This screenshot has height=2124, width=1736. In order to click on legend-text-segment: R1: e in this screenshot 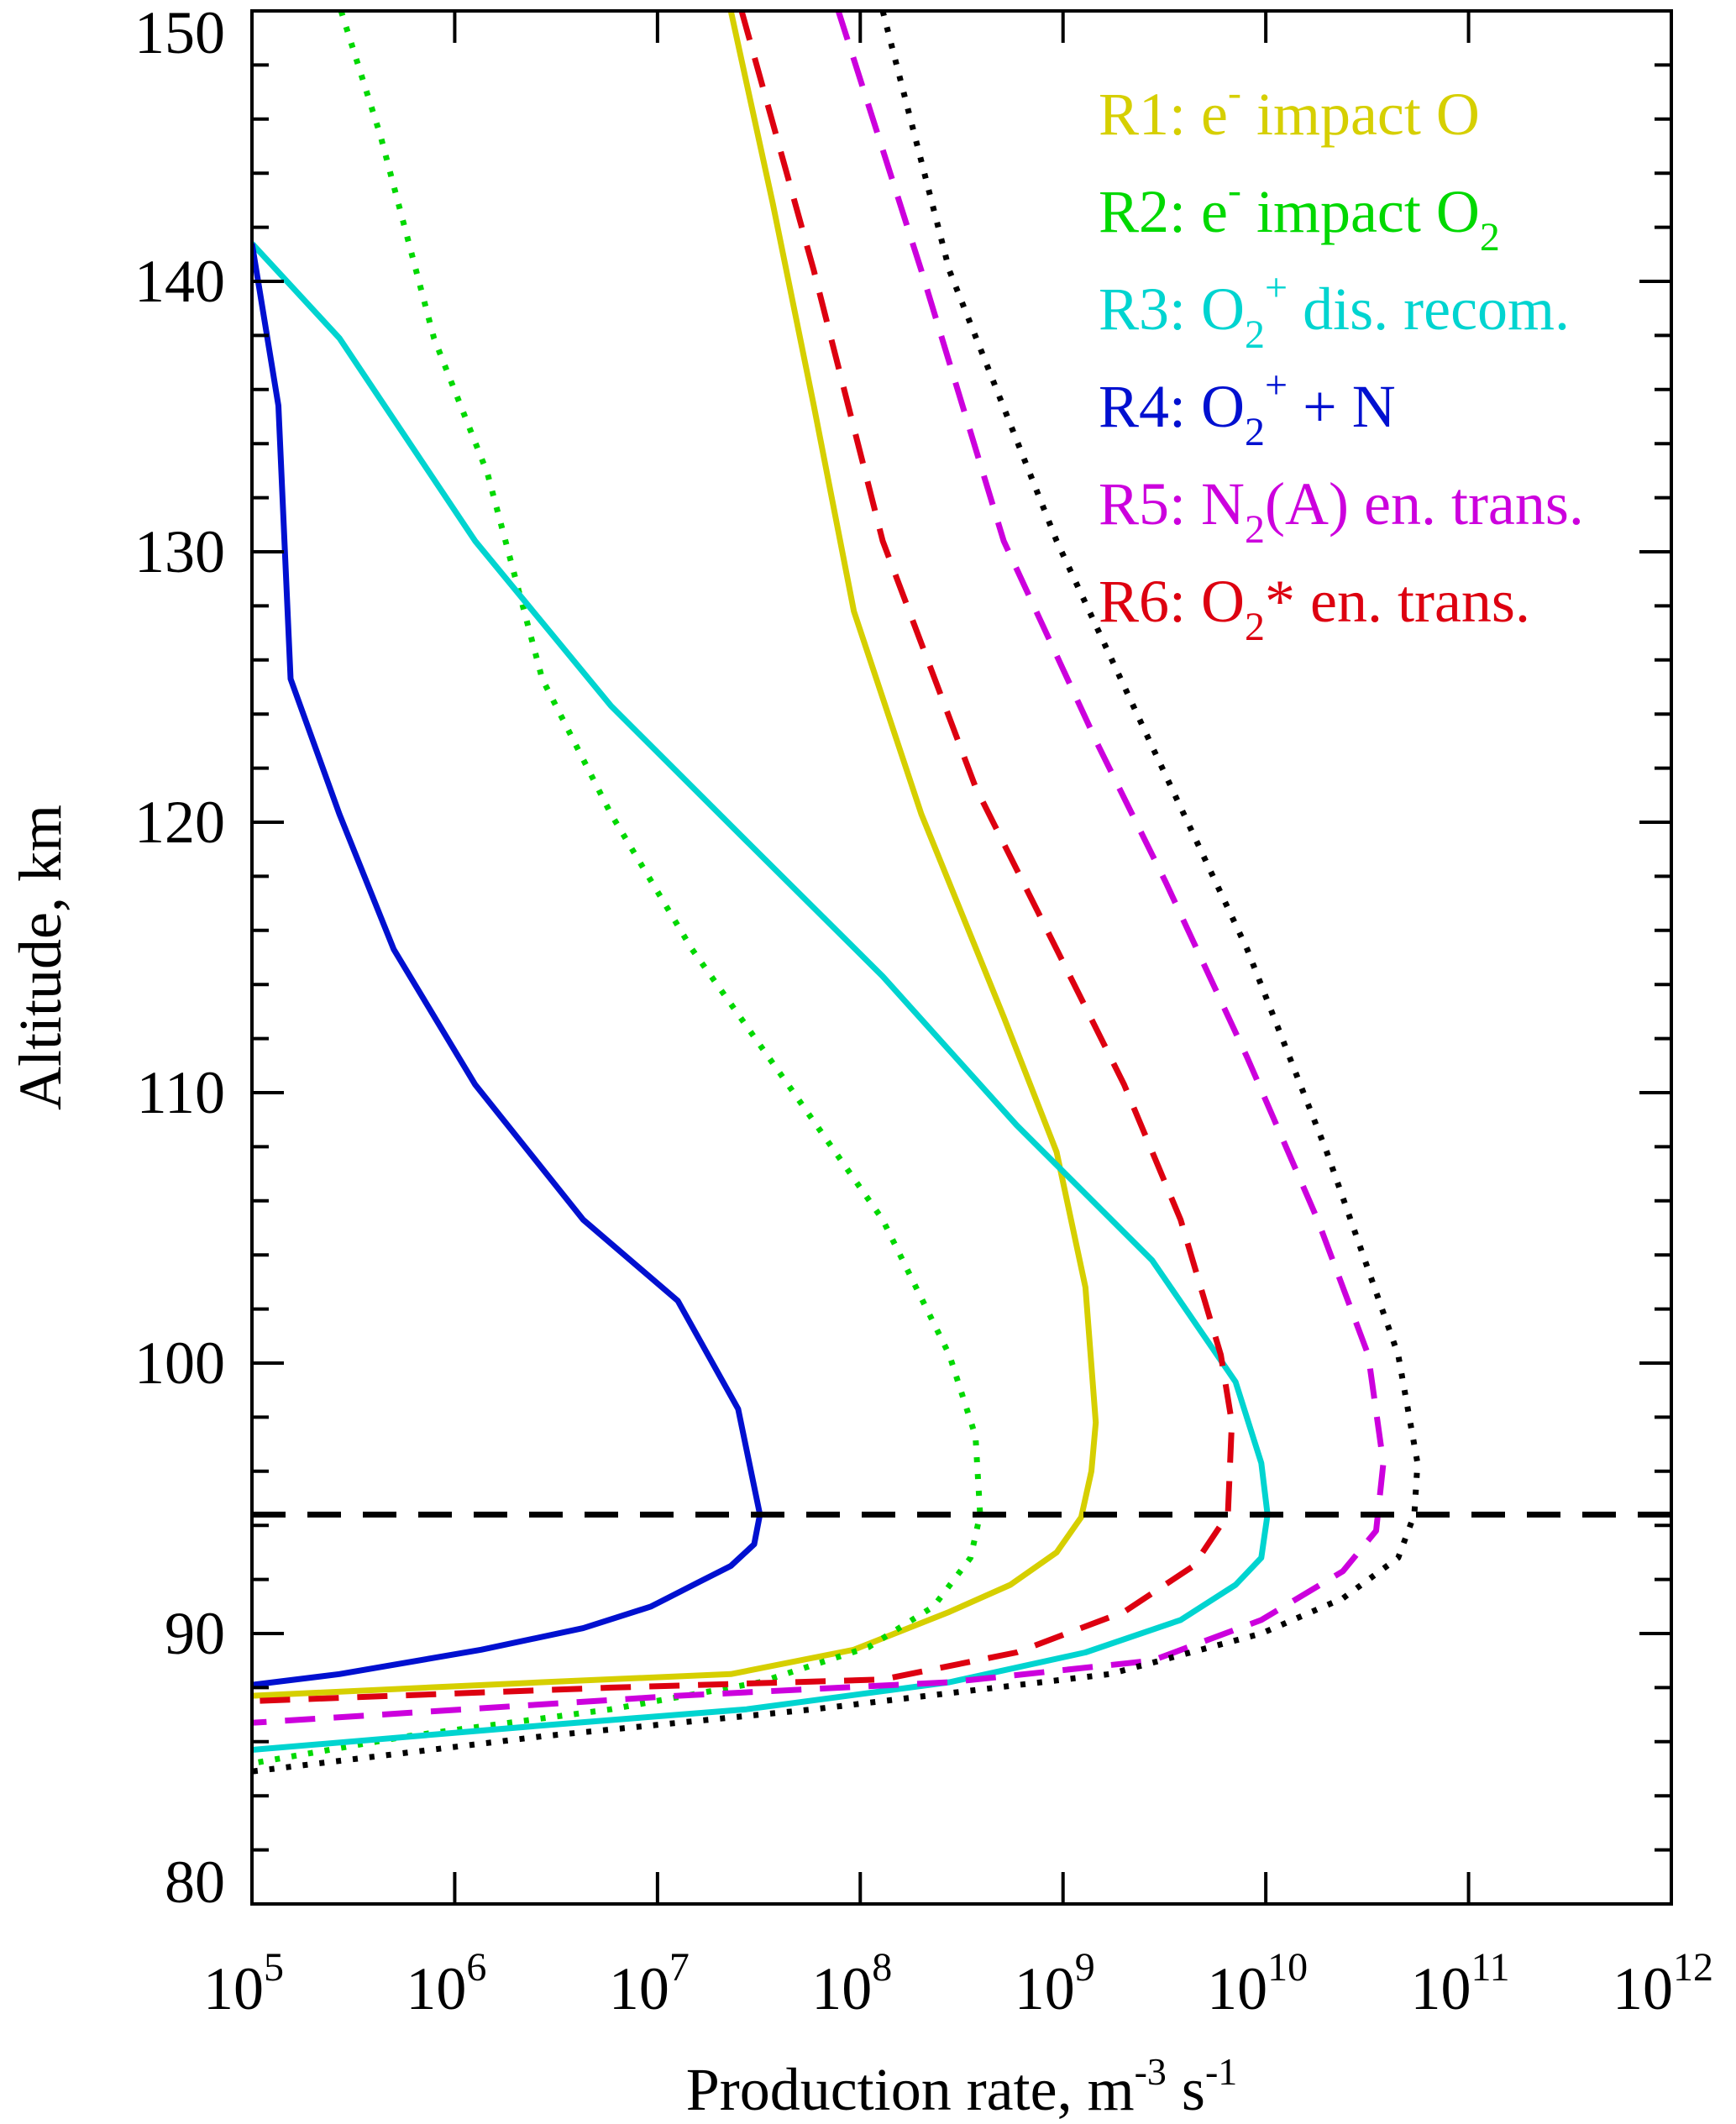, I will do `click(1163, 114)`.